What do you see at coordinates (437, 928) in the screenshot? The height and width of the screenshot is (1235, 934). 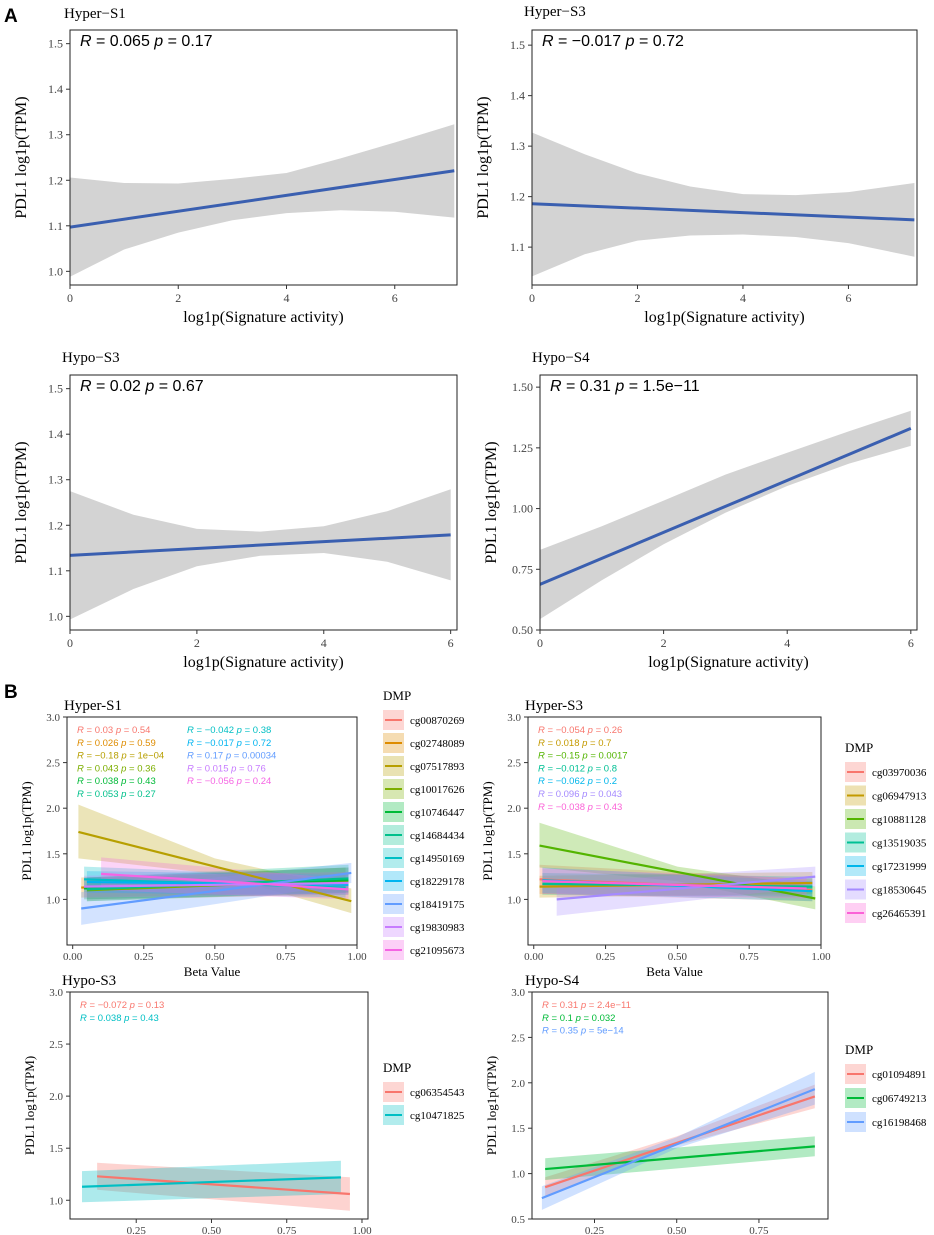 I see `legend-label-cg19830983: cg19830983` at bounding box center [437, 928].